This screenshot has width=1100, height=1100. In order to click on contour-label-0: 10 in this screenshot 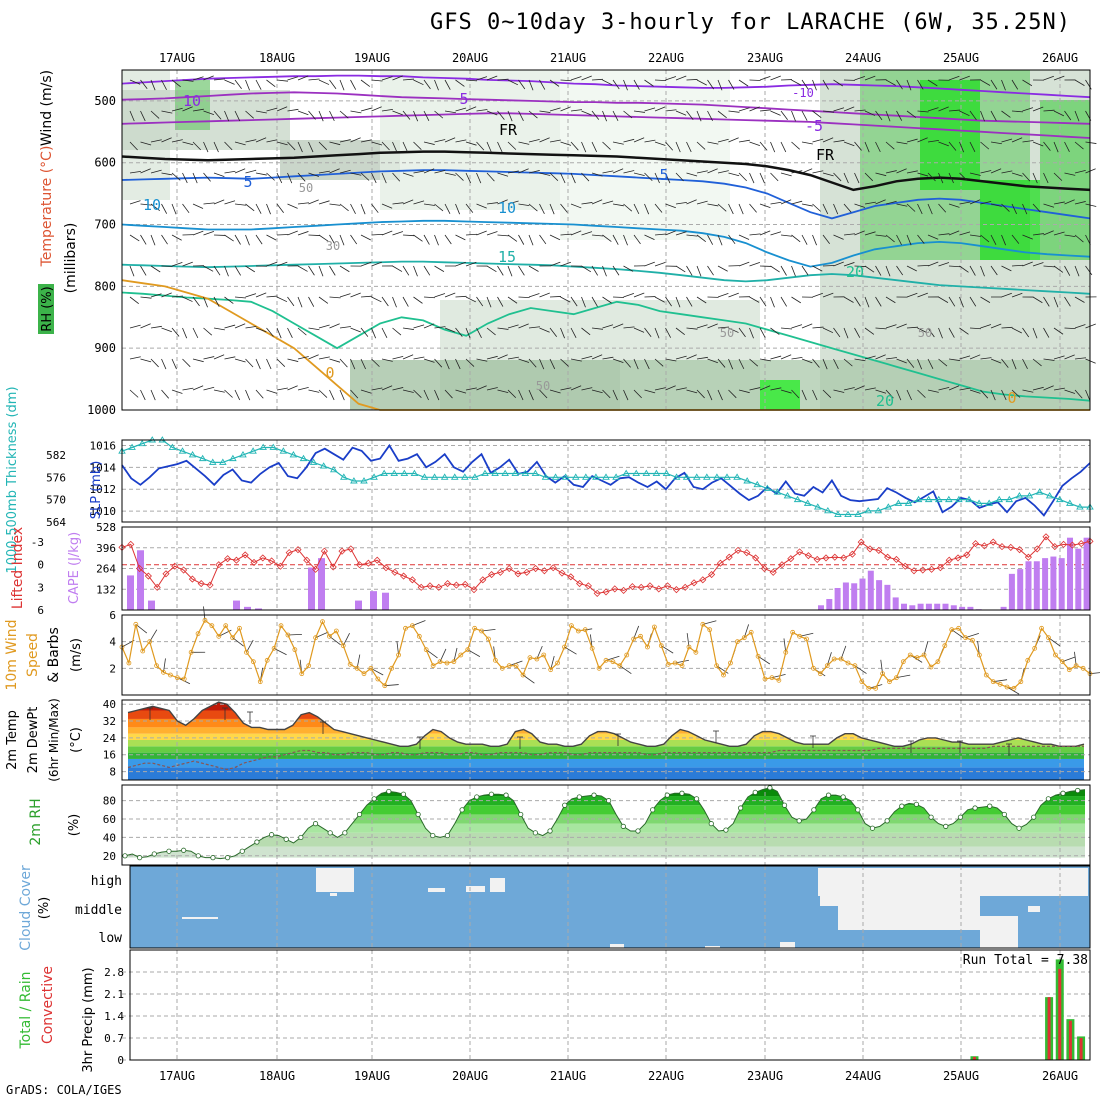, I will do `click(192, 101)`.